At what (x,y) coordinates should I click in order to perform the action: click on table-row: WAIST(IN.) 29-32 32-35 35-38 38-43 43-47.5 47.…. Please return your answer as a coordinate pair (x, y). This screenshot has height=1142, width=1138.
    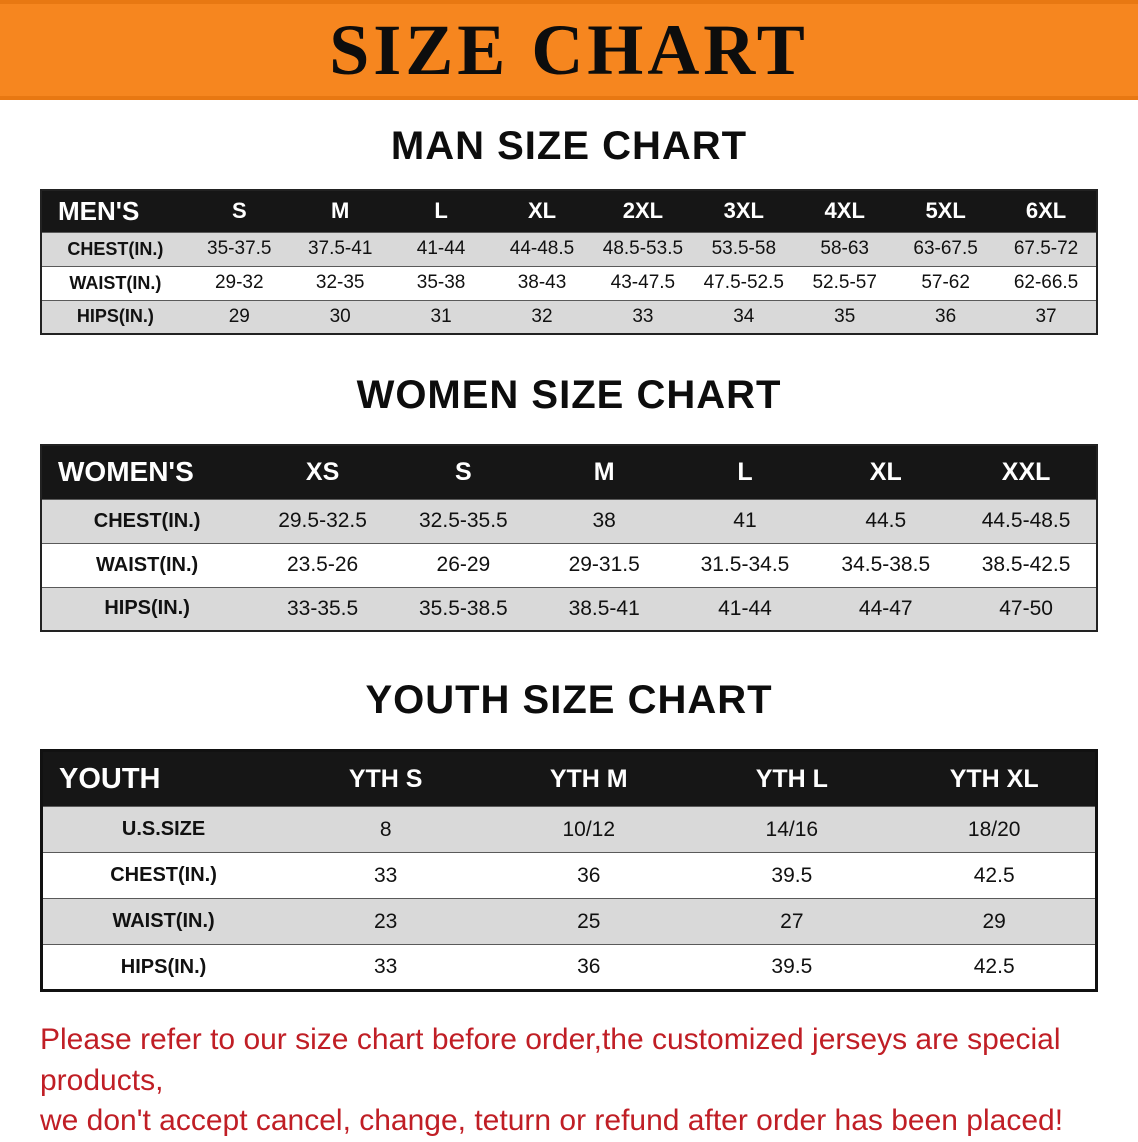
    Looking at the image, I should click on (569, 283).